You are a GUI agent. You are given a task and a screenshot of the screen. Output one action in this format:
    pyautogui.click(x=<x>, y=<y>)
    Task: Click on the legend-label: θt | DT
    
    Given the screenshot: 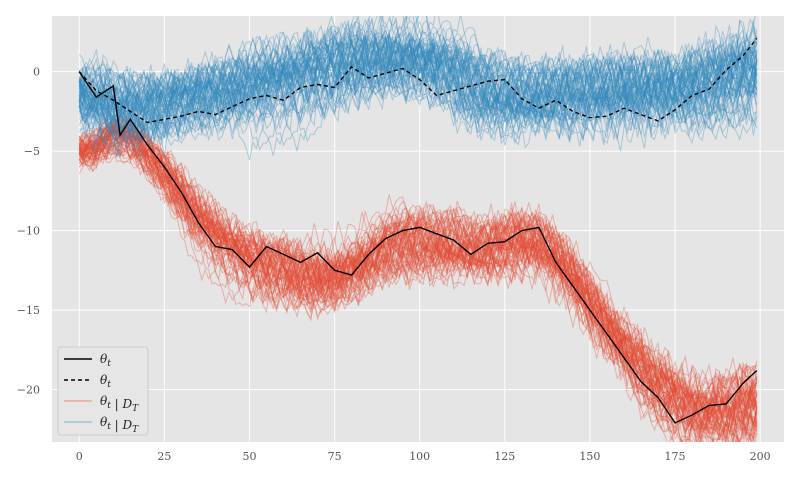 What is the action you would take?
    pyautogui.click(x=119, y=404)
    